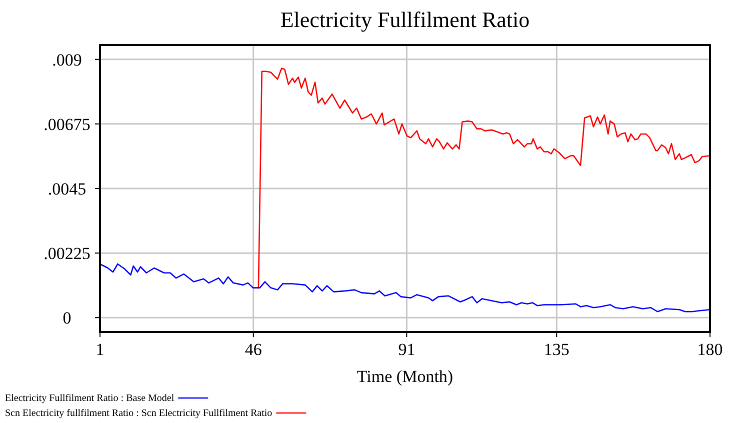  Describe the element at coordinates (67, 189) in the screenshot. I see `y-tick-label: .0045` at that location.